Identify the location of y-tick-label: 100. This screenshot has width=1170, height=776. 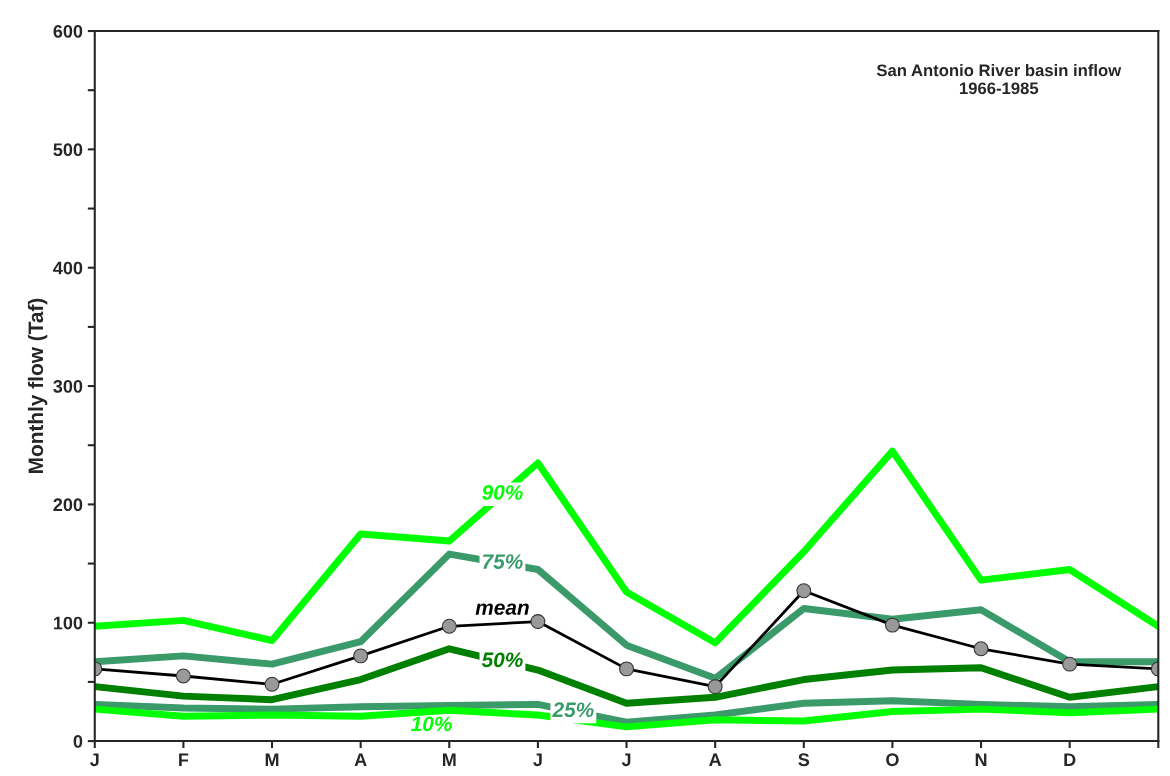
(68, 623).